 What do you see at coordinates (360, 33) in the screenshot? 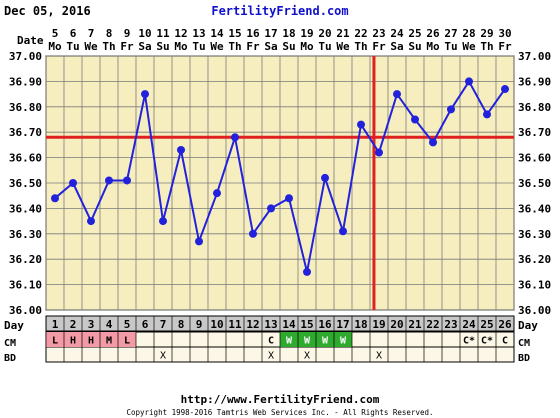
I see `date-label: 22` at bounding box center [360, 33].